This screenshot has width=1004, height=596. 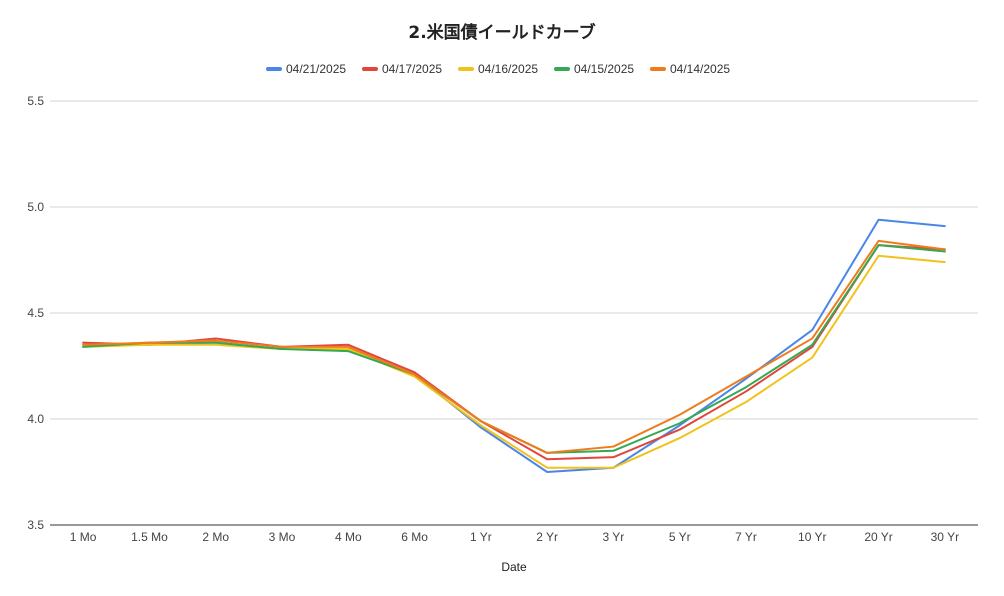 What do you see at coordinates (746, 537) in the screenshot?
I see `x-tick-label: 7 Yr` at bounding box center [746, 537].